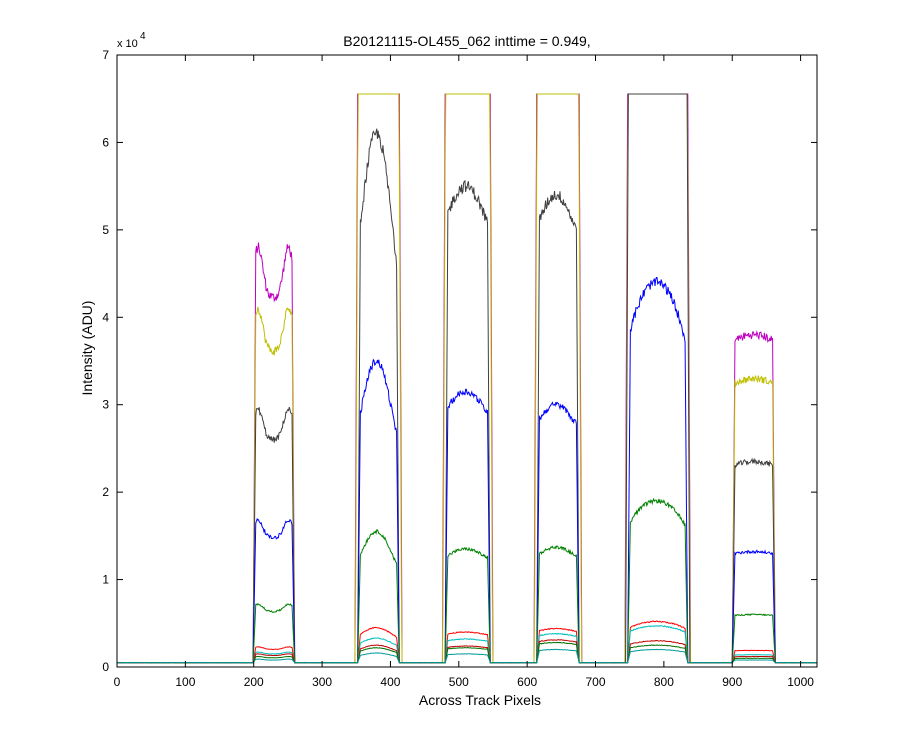 This screenshot has height=750, width=900. I want to click on x-tick-label: 800, so click(664, 682).